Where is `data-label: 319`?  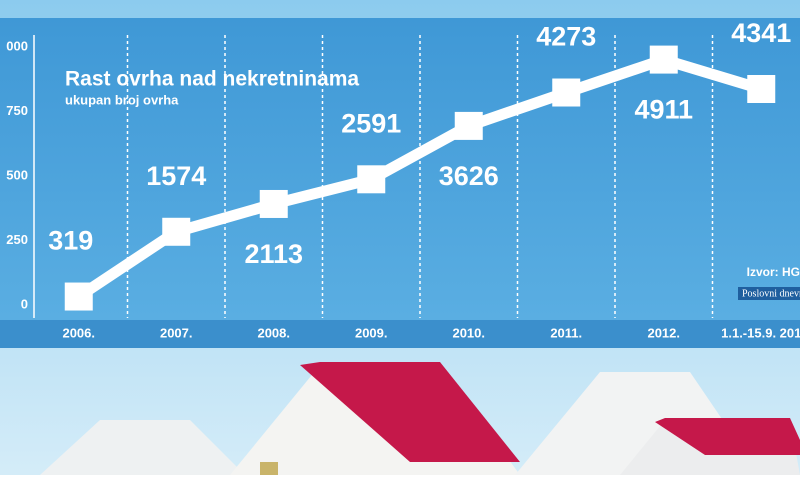 data-label: 319 is located at coordinates (70, 241).